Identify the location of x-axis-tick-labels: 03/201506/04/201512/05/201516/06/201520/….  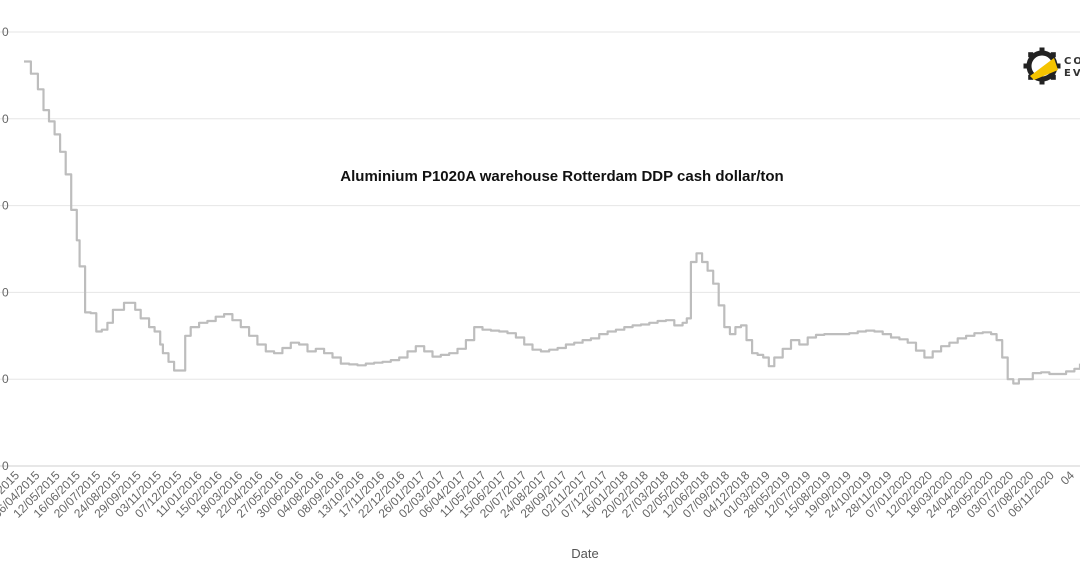
(538, 494).